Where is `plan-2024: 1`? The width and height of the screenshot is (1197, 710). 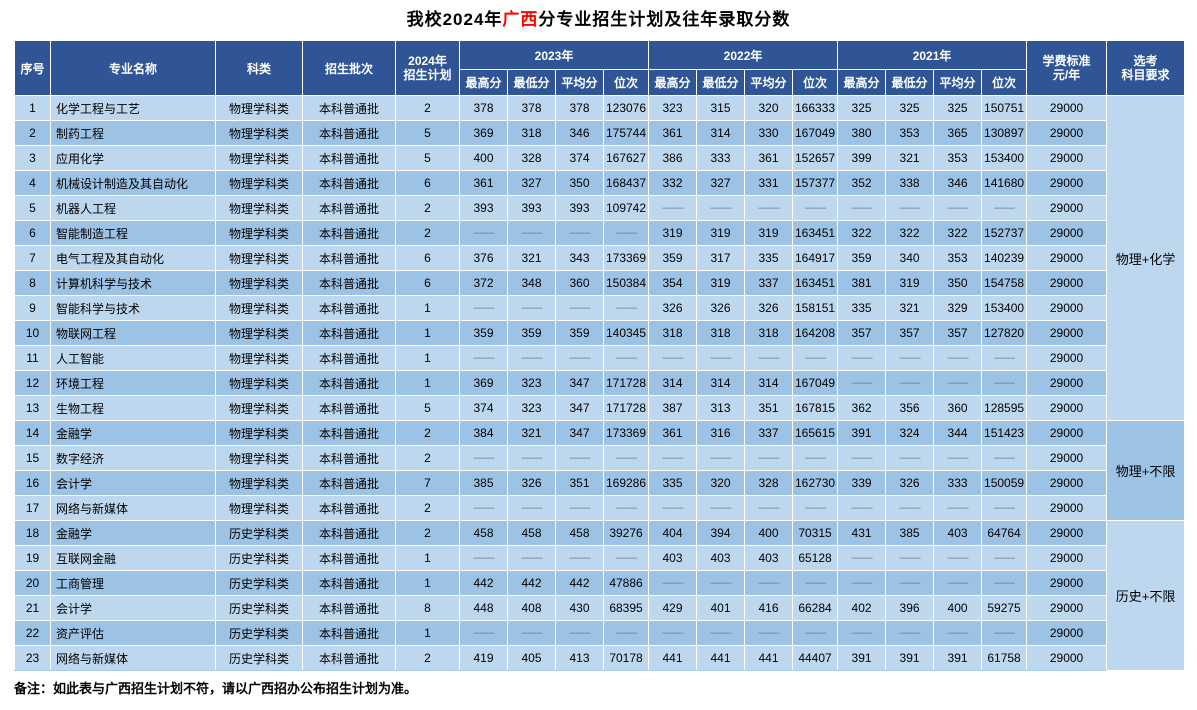 plan-2024: 1 is located at coordinates (427, 558).